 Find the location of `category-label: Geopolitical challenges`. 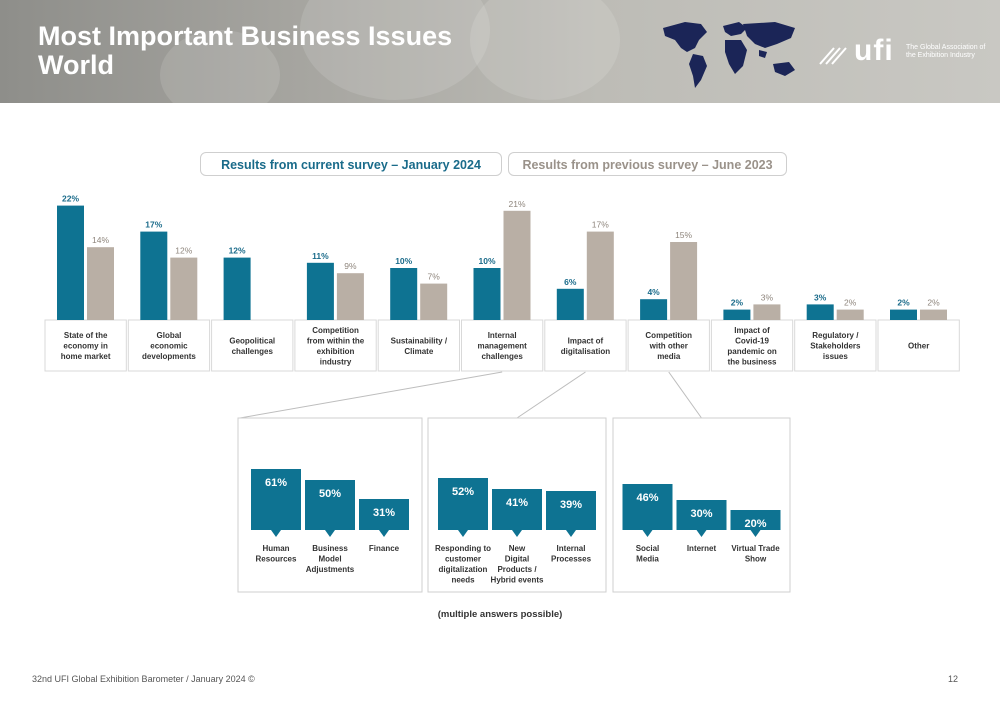

category-label: Geopolitical challenges is located at coordinates (252, 346).